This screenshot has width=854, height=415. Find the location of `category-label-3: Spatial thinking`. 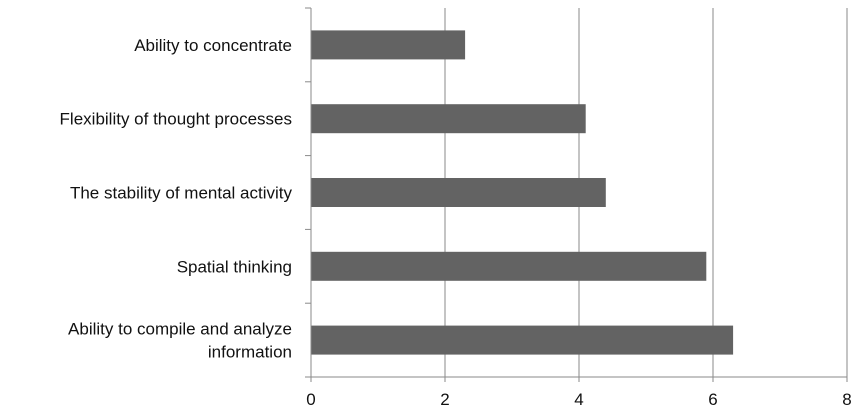

category-label-3: Spatial thinking is located at coordinates (234, 266).